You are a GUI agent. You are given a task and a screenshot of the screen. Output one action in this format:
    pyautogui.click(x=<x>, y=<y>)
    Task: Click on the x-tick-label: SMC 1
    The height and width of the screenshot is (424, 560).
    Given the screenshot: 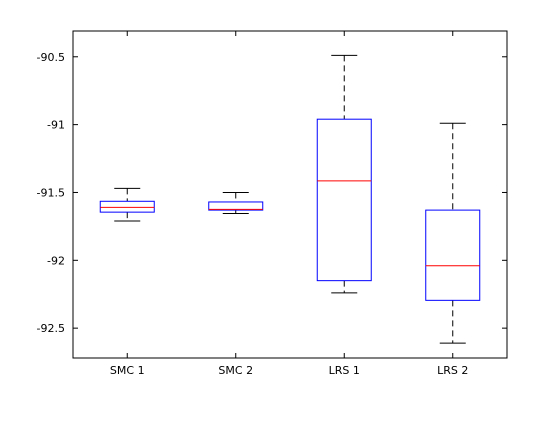 What is the action you would take?
    pyautogui.click(x=127, y=370)
    